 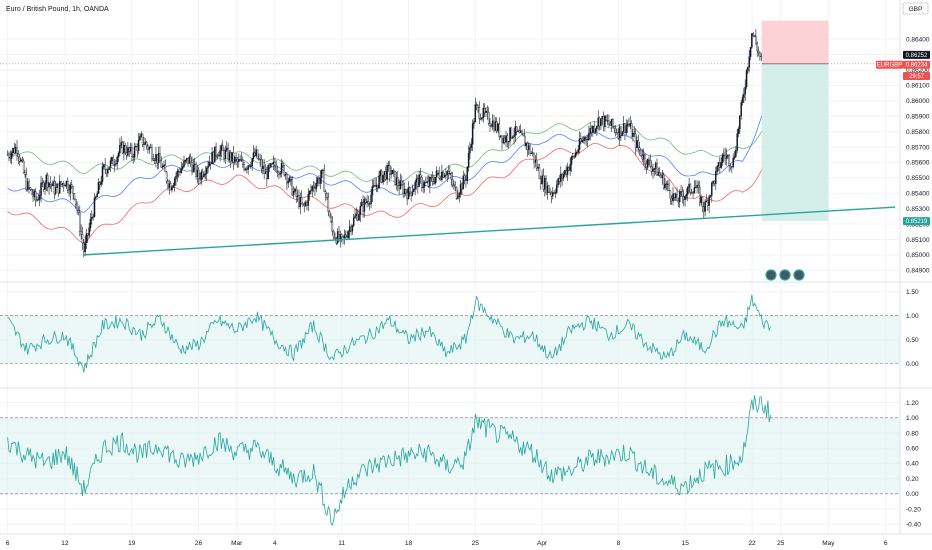 I want to click on x-tick-label: 22, so click(x=752, y=543).